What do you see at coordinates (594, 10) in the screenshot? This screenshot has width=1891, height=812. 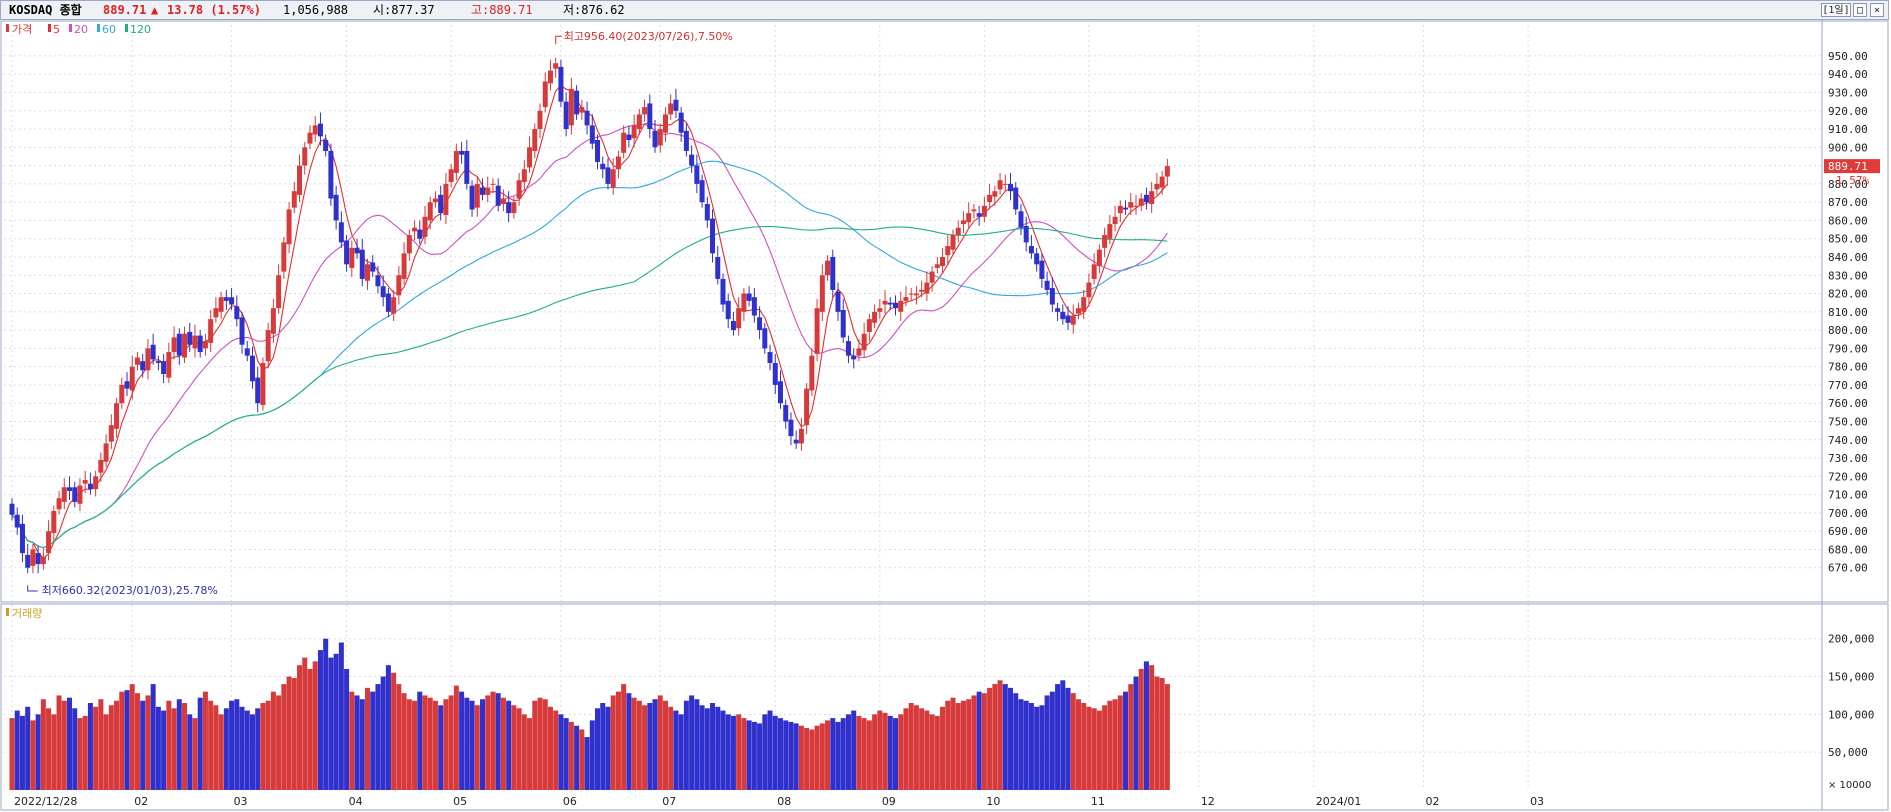 I see `low-readout: 저:876.62` at bounding box center [594, 10].